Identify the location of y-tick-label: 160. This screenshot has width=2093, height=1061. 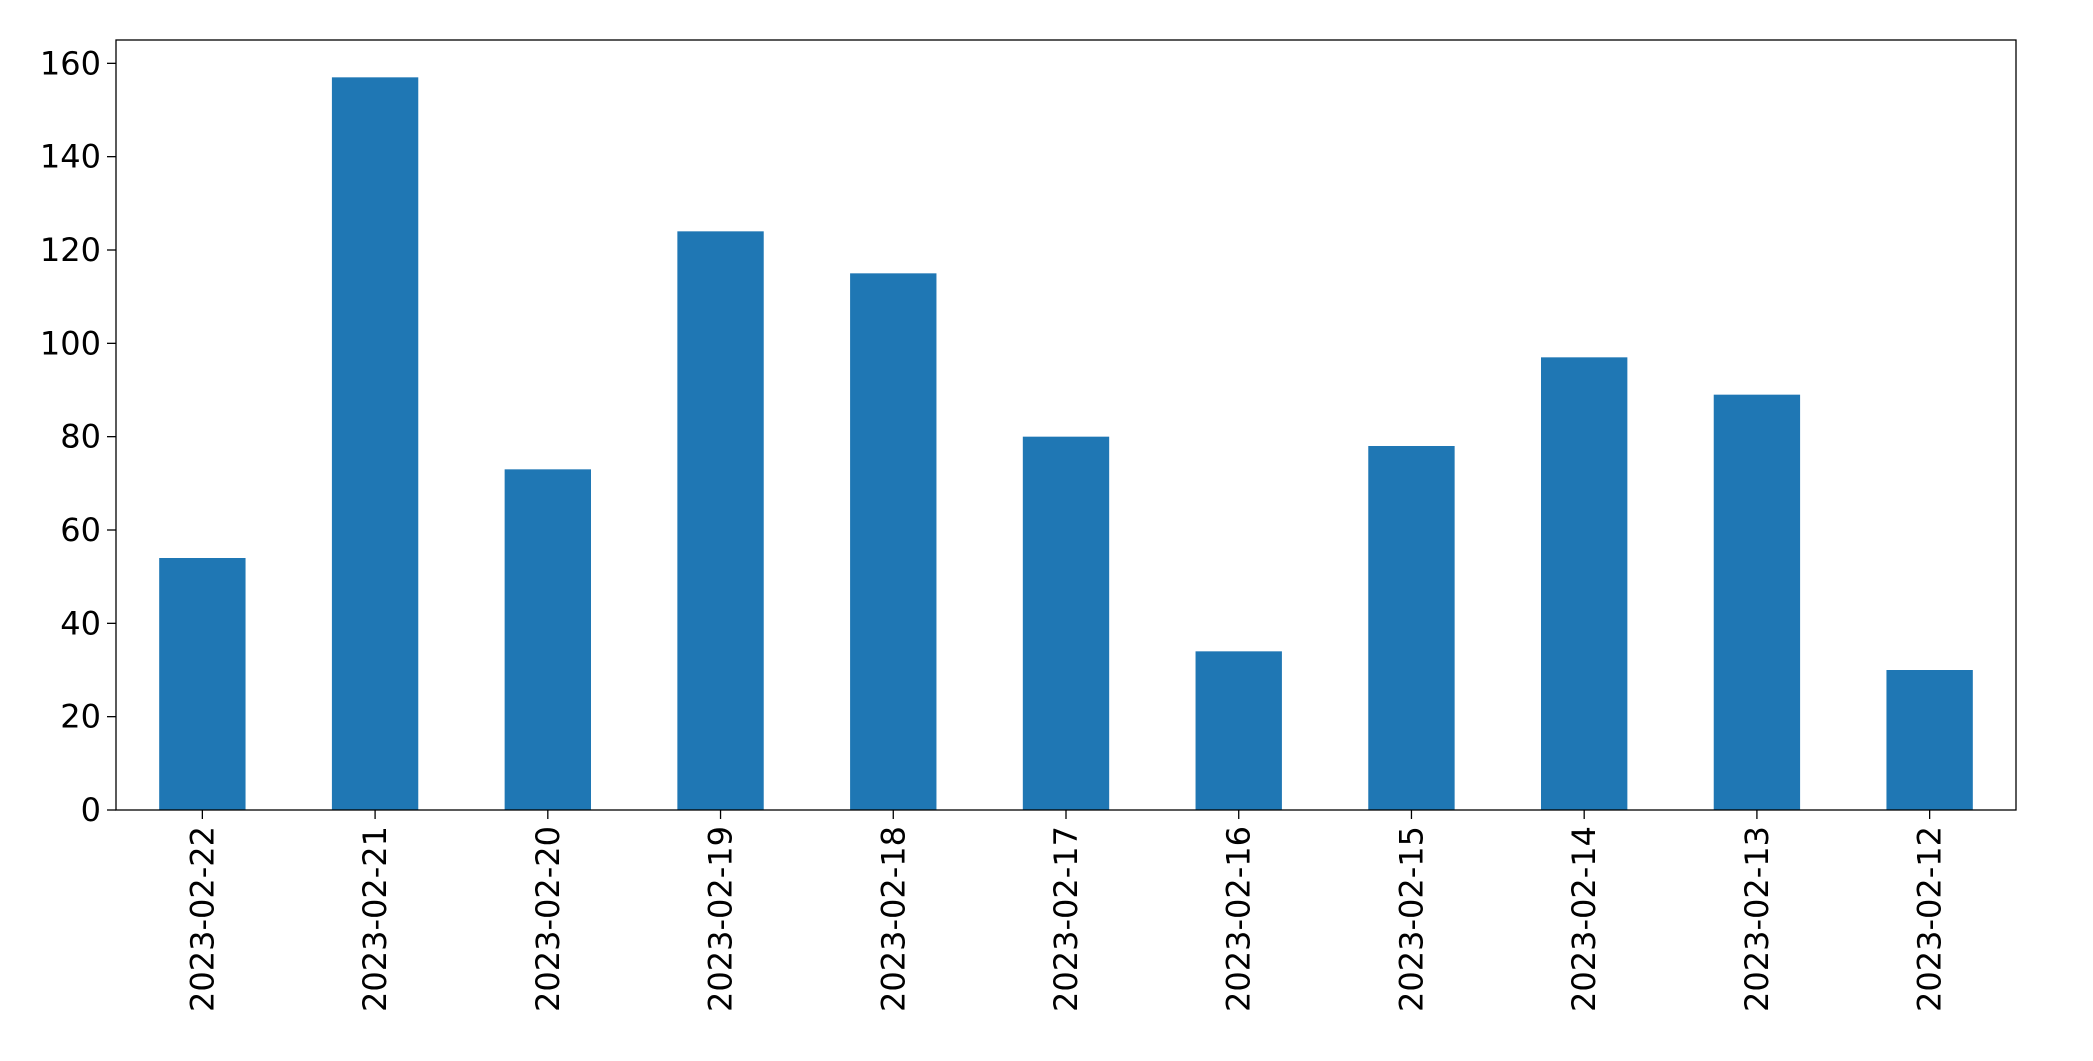
(70, 63).